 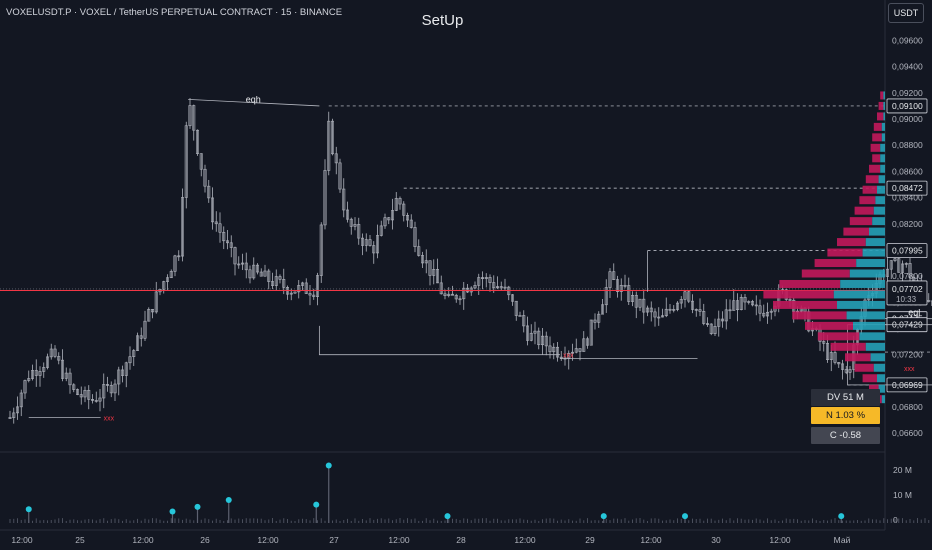 I want to click on eqh-label: eqh, so click(x=253, y=99).